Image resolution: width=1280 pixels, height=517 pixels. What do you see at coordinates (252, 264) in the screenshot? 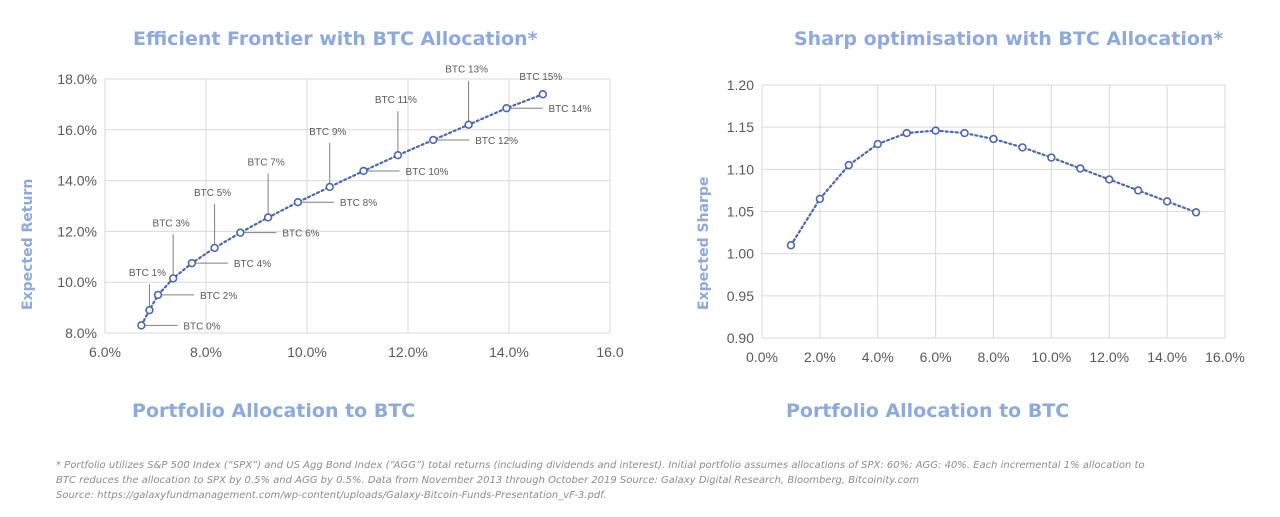
I see `frontier-point-label: BTC 4%` at bounding box center [252, 264].